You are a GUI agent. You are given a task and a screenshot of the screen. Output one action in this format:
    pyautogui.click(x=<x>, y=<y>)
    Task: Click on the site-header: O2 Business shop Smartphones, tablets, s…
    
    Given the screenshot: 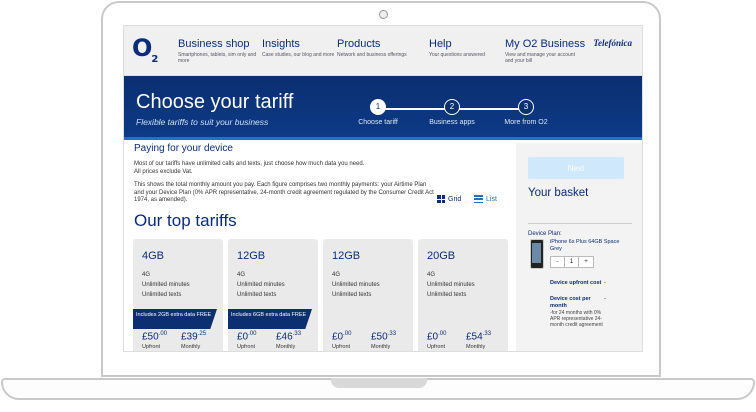 What is the action you would take?
    pyautogui.click(x=383, y=51)
    